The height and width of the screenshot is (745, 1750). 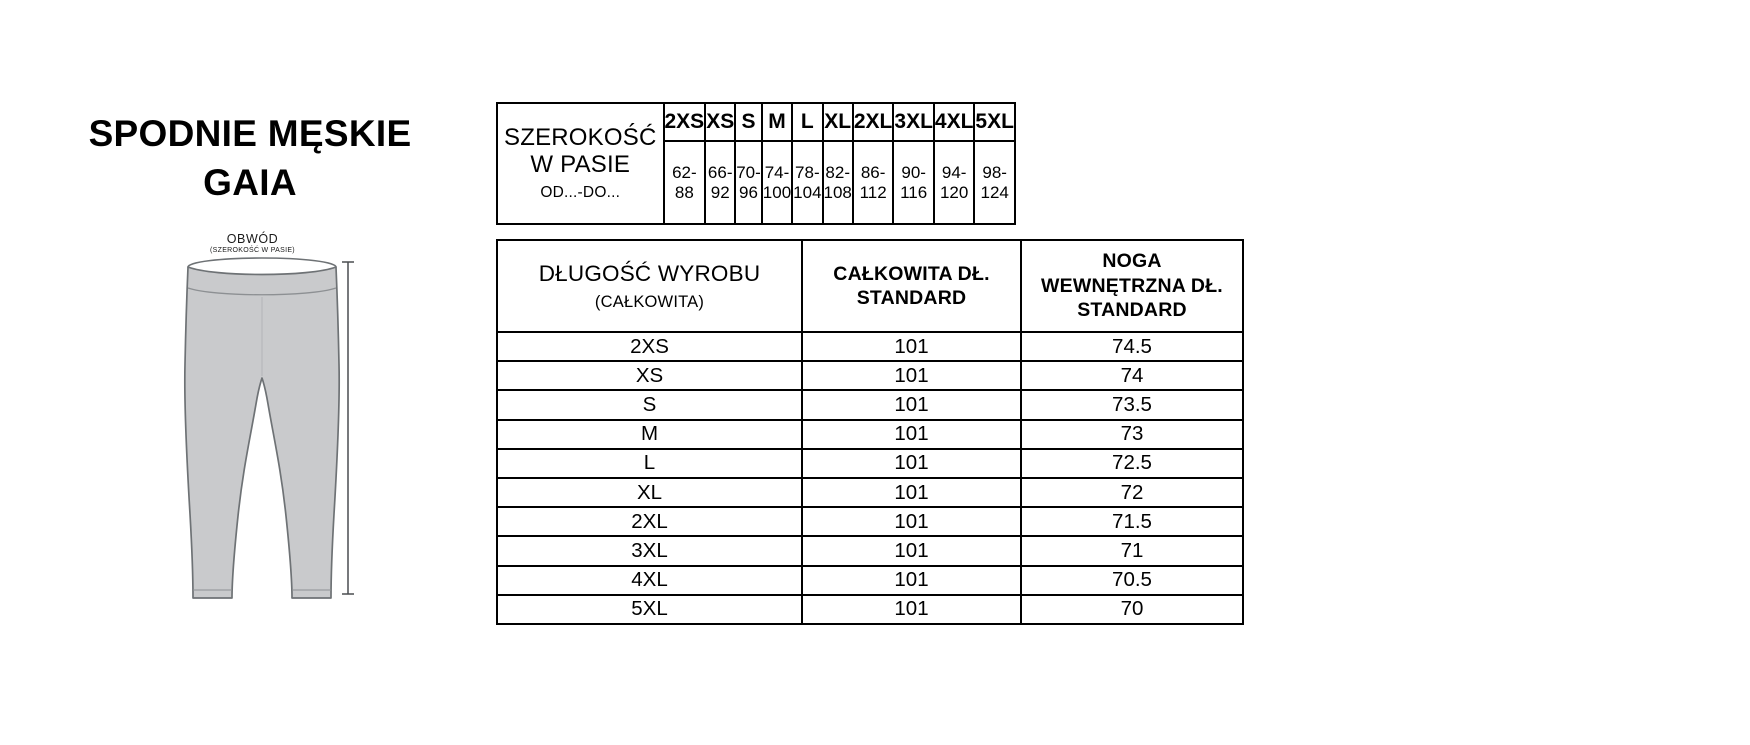 I want to click on waist-size-header-m: M, so click(x=777, y=122).